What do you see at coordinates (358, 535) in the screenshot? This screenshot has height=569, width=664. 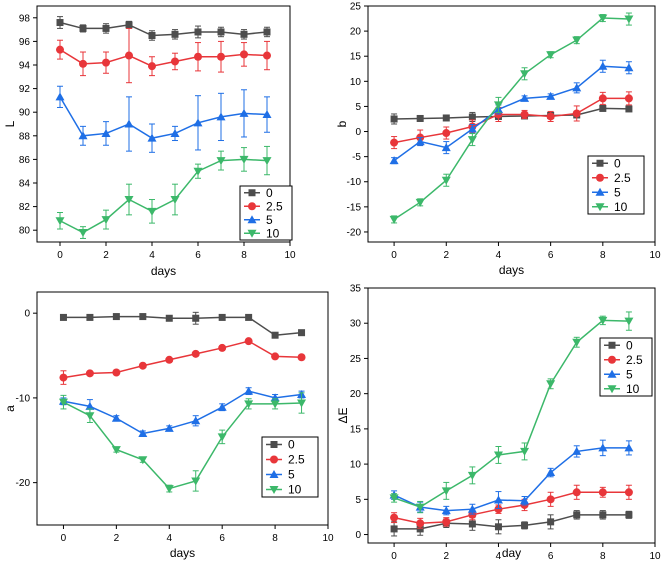 I see `y-tick-label: 0` at bounding box center [358, 535].